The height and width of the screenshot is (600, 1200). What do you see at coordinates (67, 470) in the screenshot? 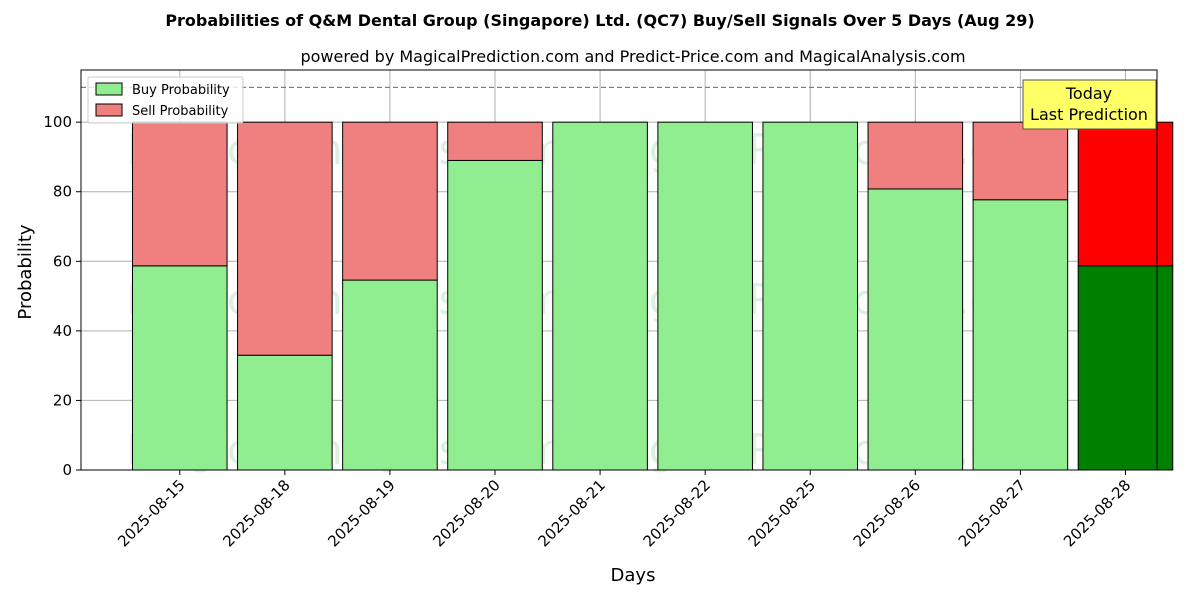
I see `y-tick-label: 0` at bounding box center [67, 470].